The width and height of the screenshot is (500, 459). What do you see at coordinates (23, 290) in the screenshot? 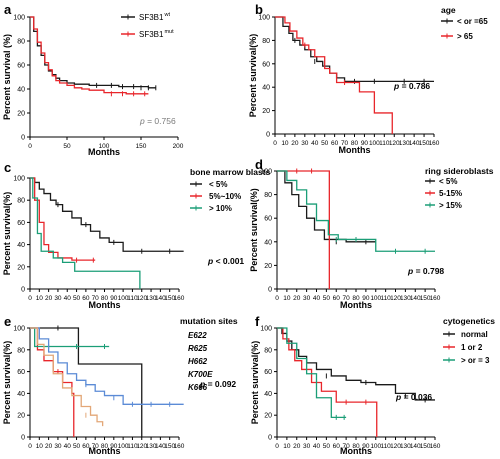
I see `y-tick-label: 0` at bounding box center [23, 290].